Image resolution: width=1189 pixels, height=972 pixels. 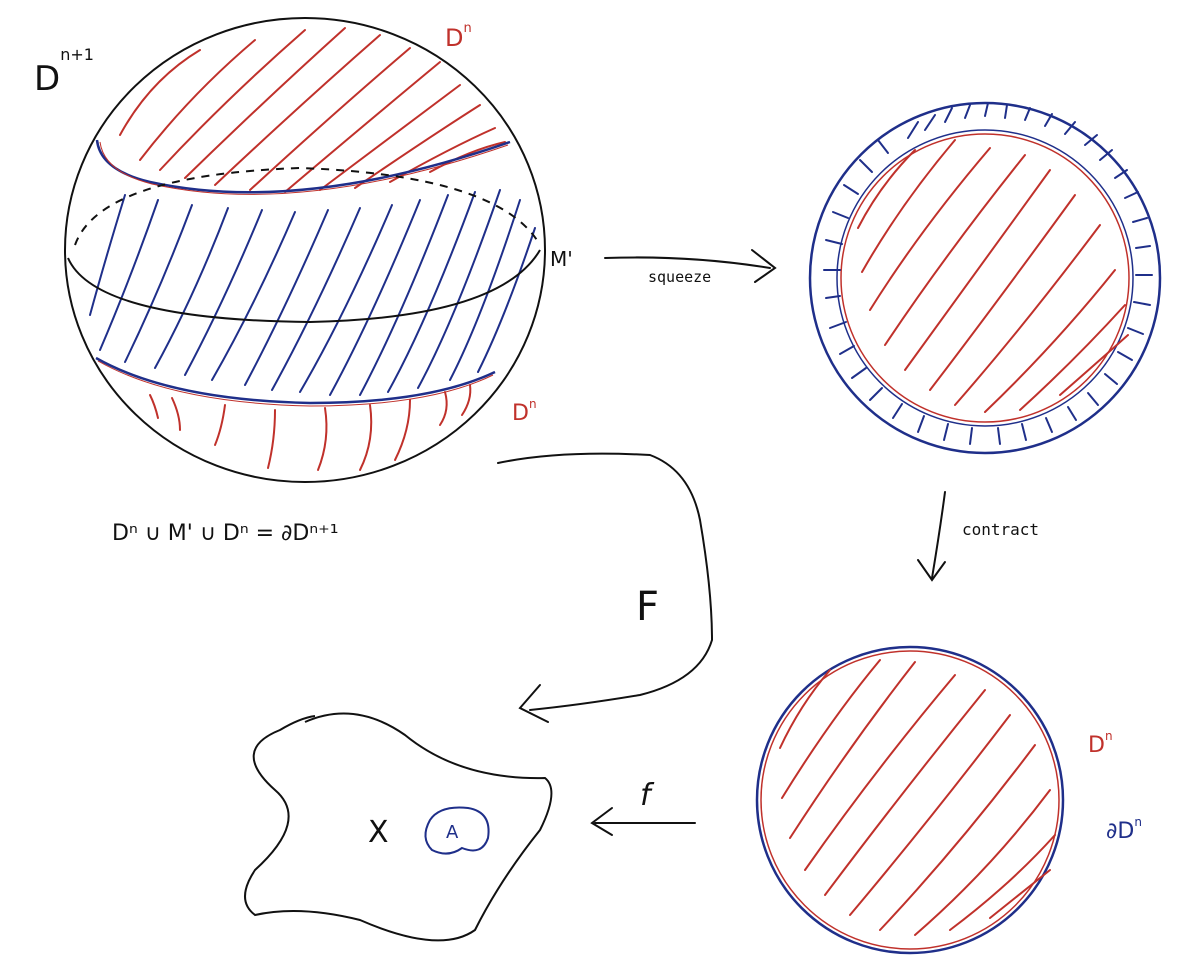 I want to click on F-arrow, so click(x=605, y=587).